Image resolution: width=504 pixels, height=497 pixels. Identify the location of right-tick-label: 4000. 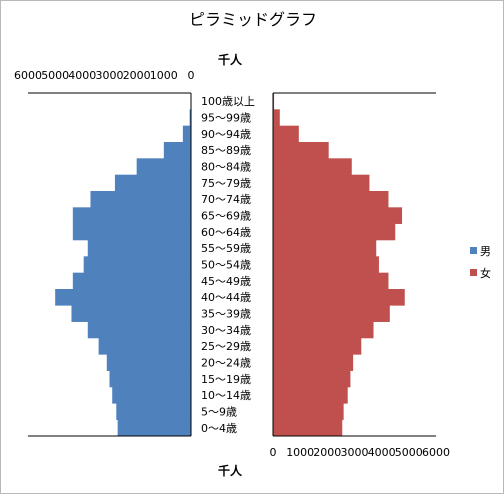
(382, 452).